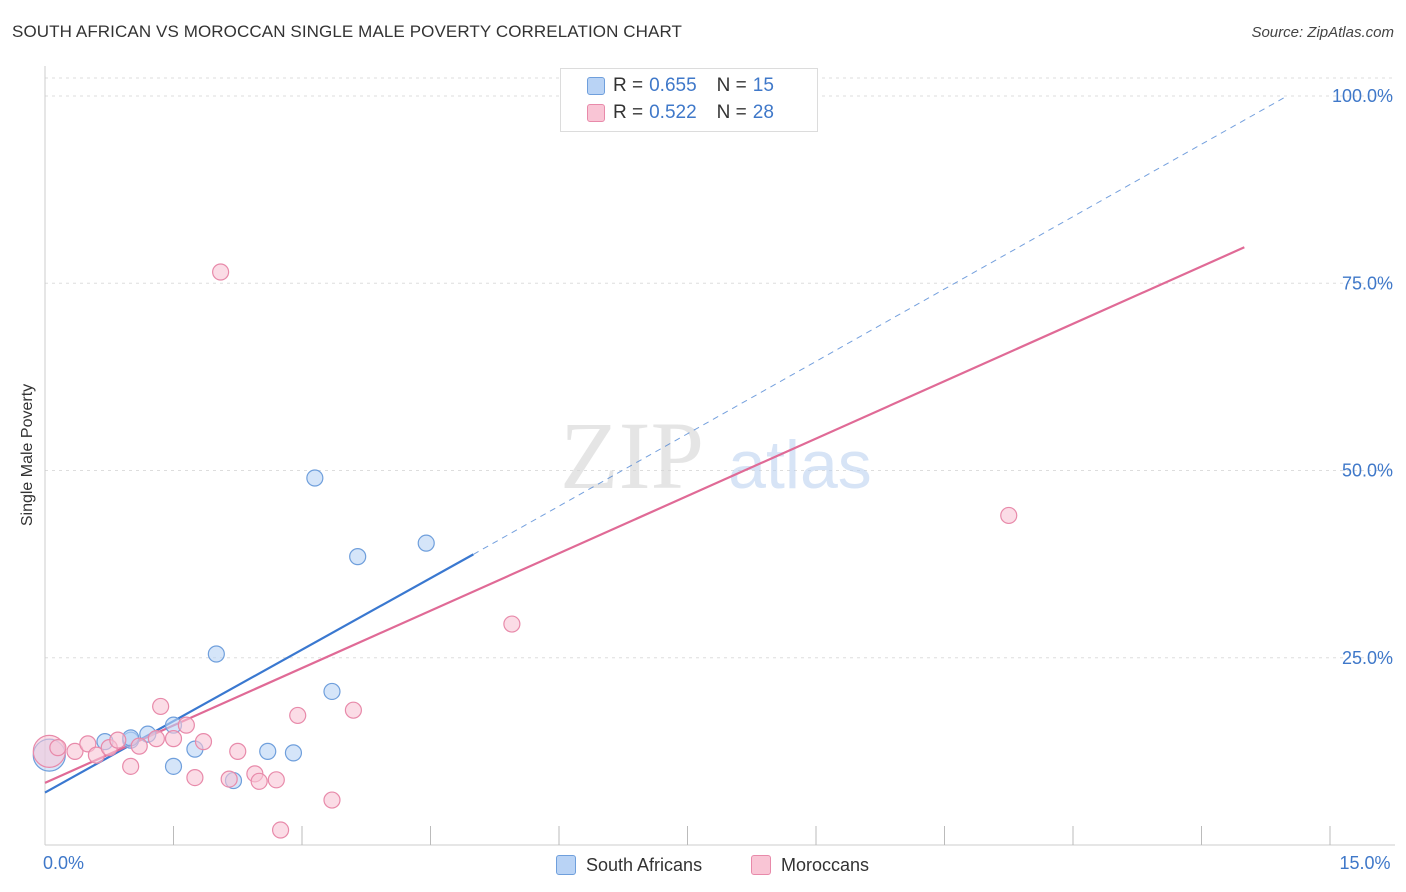  I want to click on stats-row-moroccans: R = 0.522 N = 28, so click(680, 113).